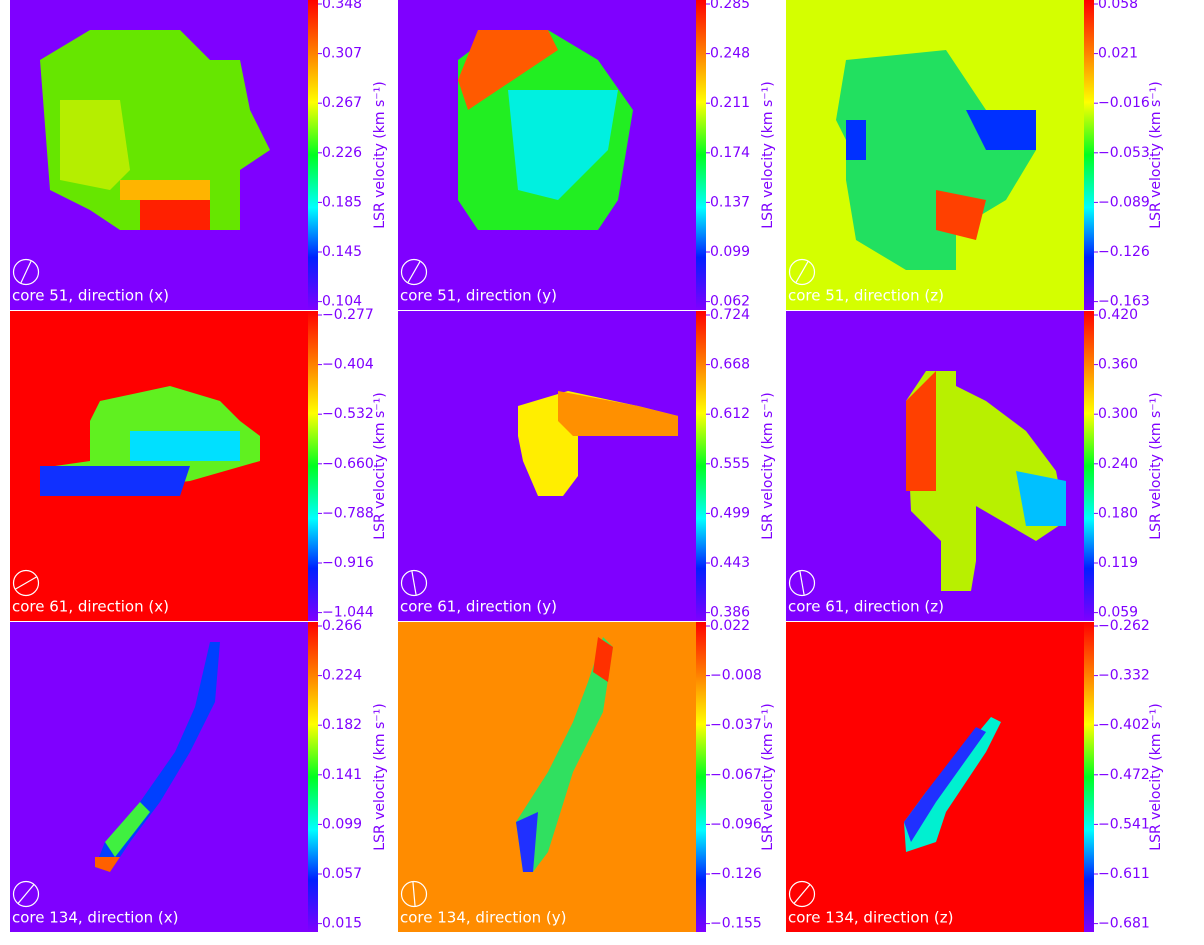 Image resolution: width=1204 pixels, height=945 pixels. I want to click on colorbar-tick-label: 0.211, so click(730, 103).